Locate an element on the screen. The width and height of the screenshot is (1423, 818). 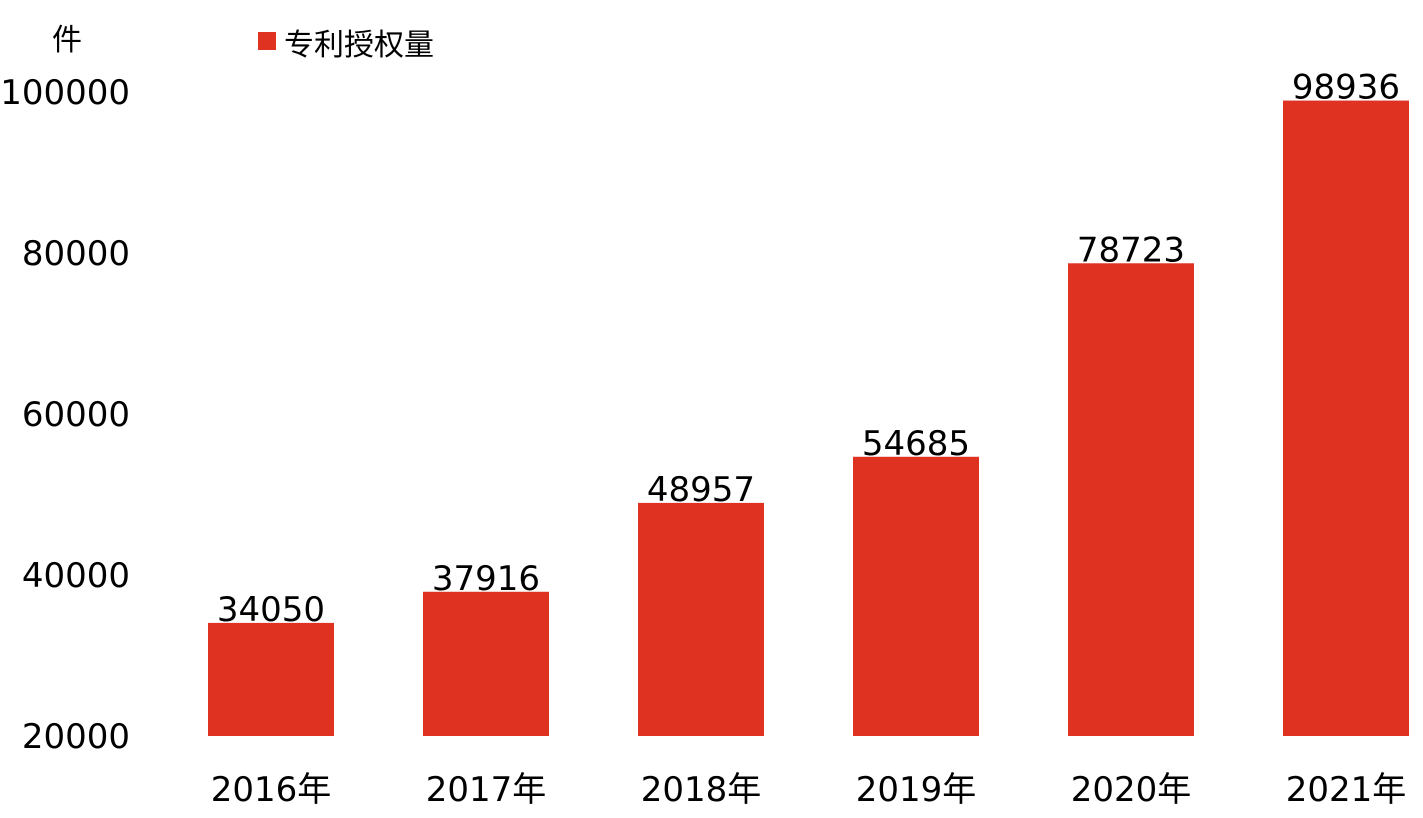
y-tick-label: 100000 is located at coordinates (65, 93).